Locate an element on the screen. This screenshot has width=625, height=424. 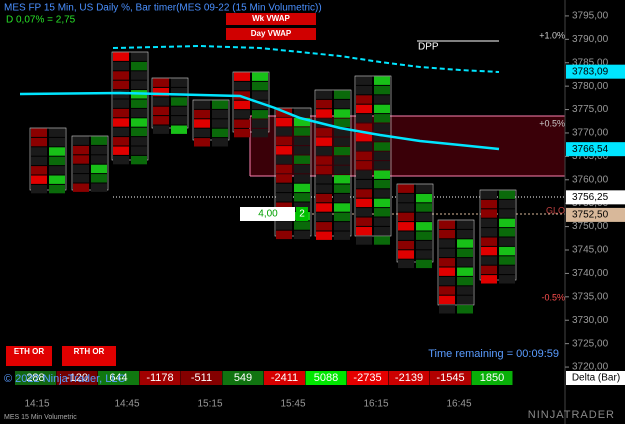
wk-vwap: Wk VWAP is located at coordinates (271, 18).